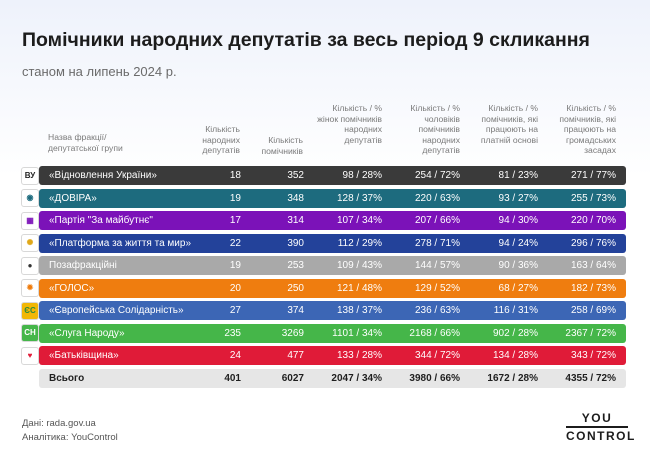 Image resolution: width=650 pixels, height=464 pixels. Describe the element at coordinates (437, 220) in the screenshot. I see `cell-men: 207 / 66%` at that location.